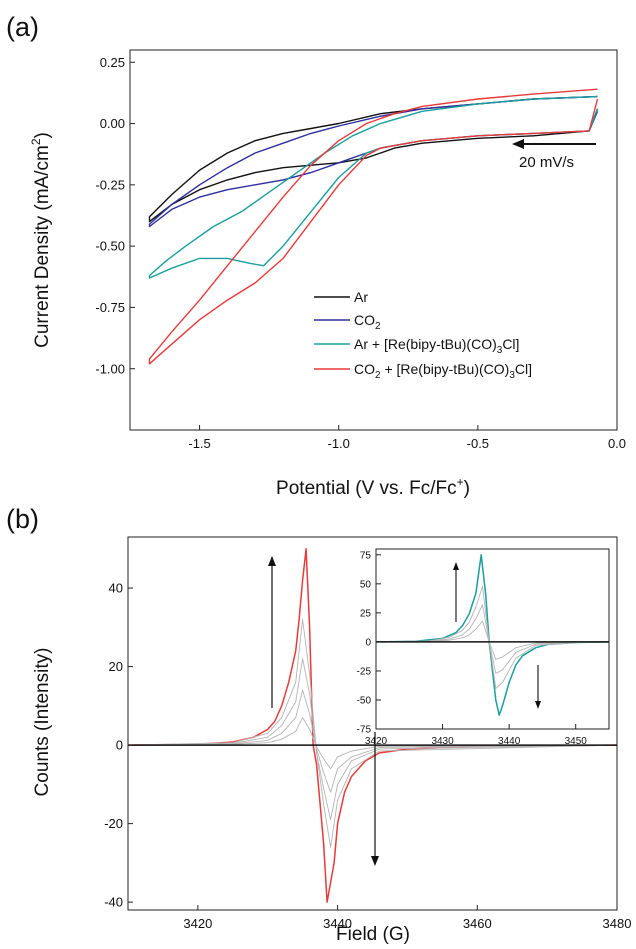 The width and height of the screenshot is (636, 949). Describe the element at coordinates (112, 123) in the screenshot. I see `cv-ytick-label: 0.00` at that location.